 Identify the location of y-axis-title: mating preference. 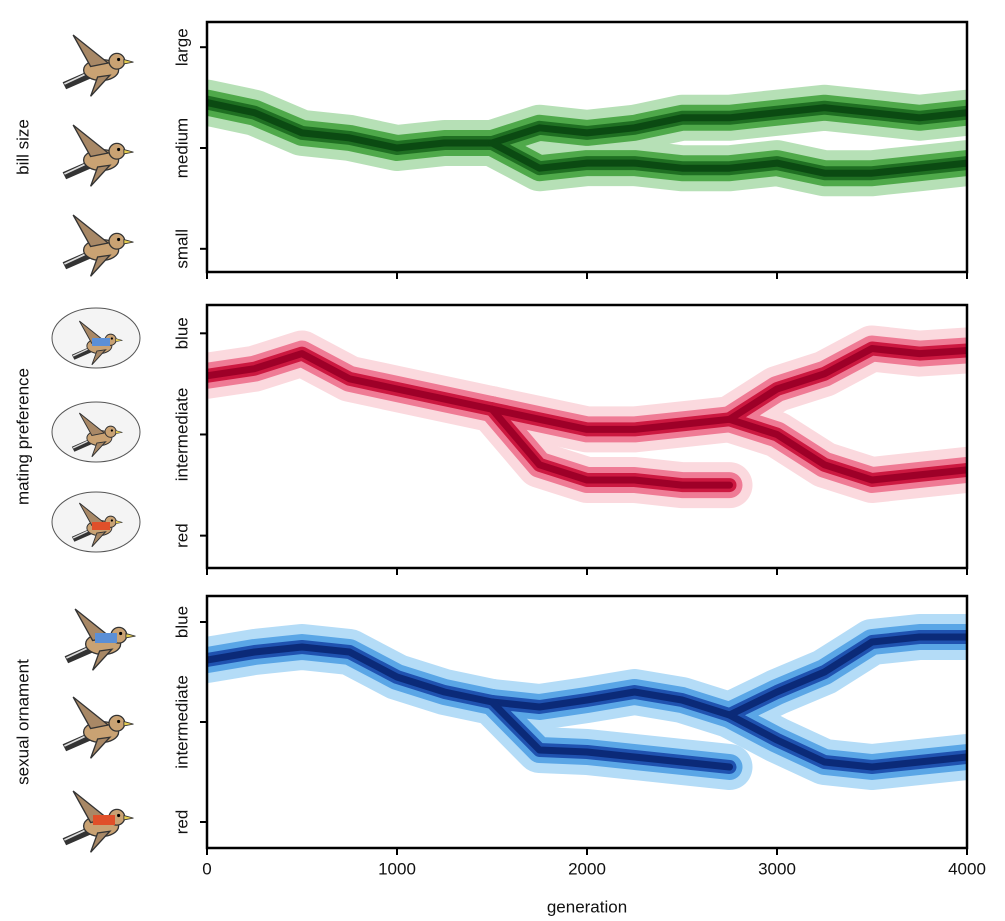
(22, 436).